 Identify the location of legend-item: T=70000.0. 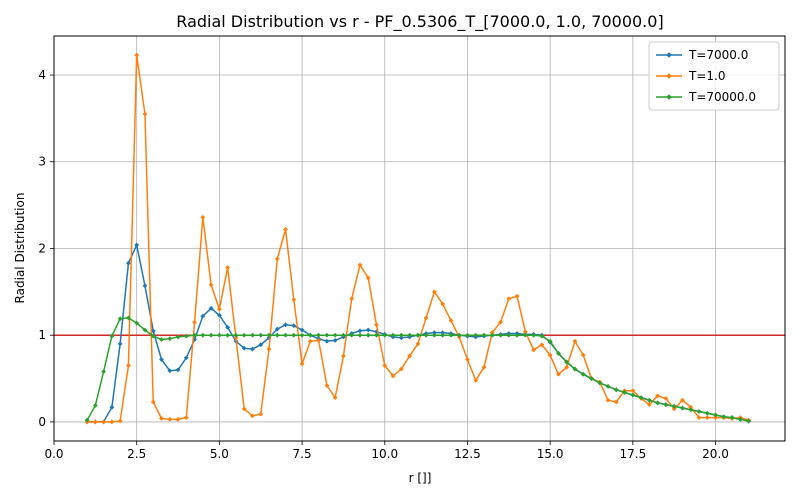
(706, 97).